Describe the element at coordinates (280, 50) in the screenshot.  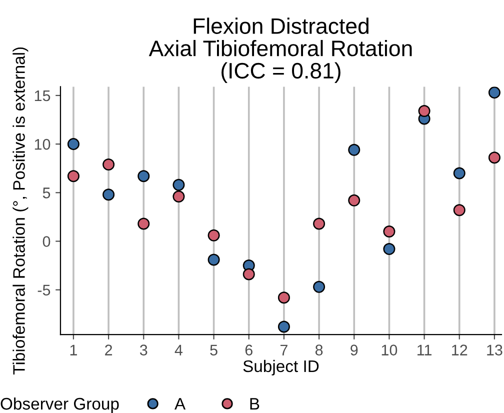
I see `chart-title: Flexion Distracted Axial Tibiofemoral Rotation (ICC = 0.81)` at that location.